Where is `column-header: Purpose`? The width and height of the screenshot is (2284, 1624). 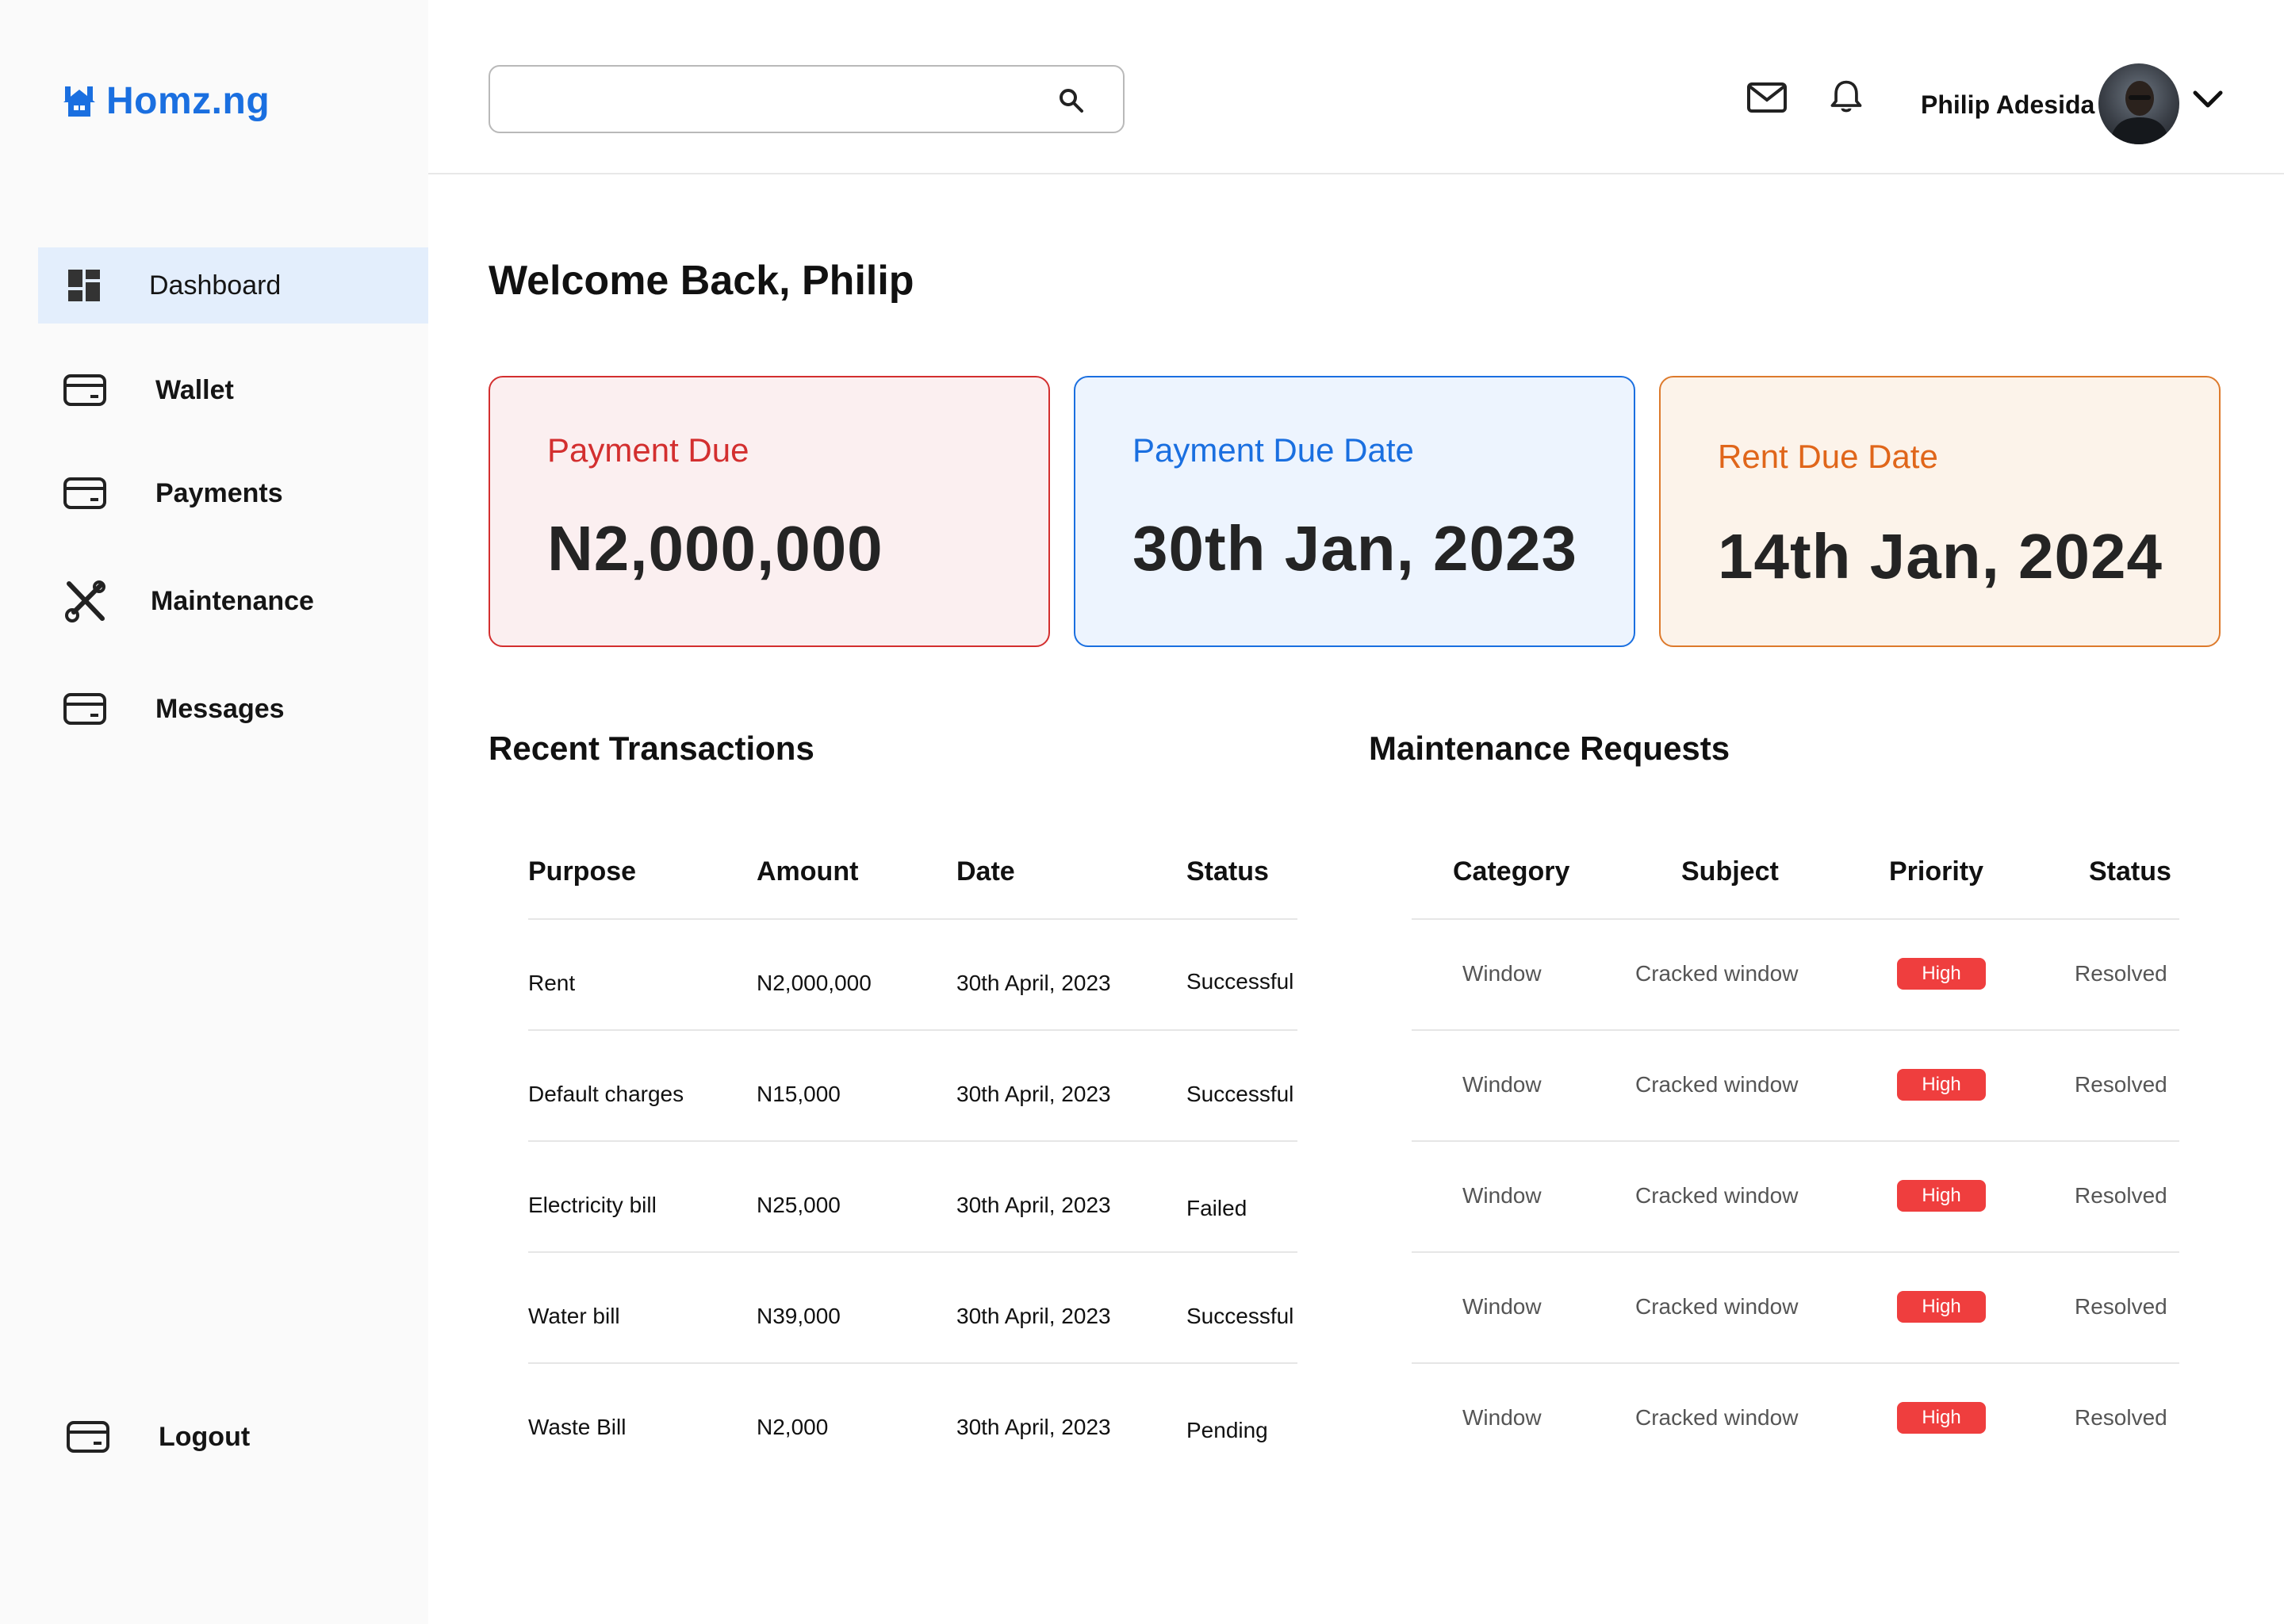
column-header: Purpose is located at coordinates (582, 871).